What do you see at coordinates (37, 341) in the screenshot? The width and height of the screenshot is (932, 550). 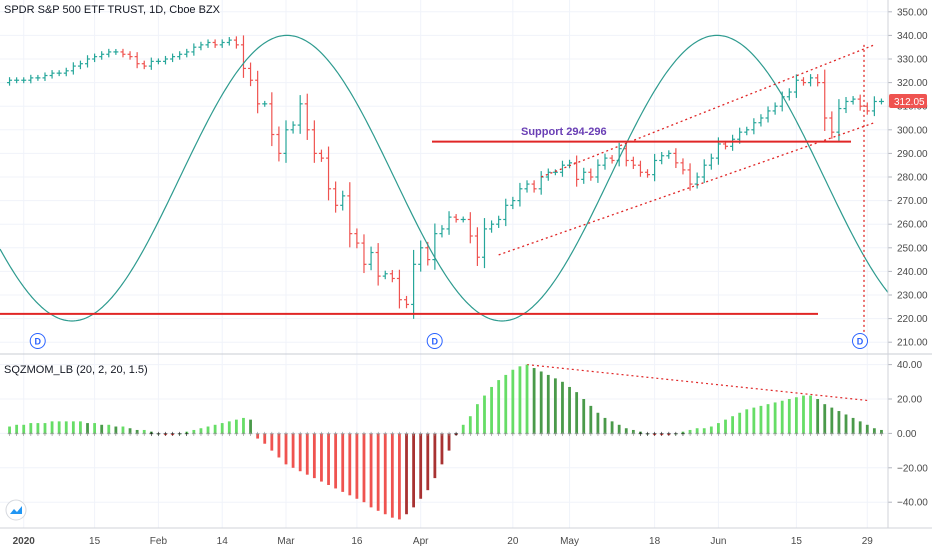 I see `dividend-marker` at bounding box center [37, 341].